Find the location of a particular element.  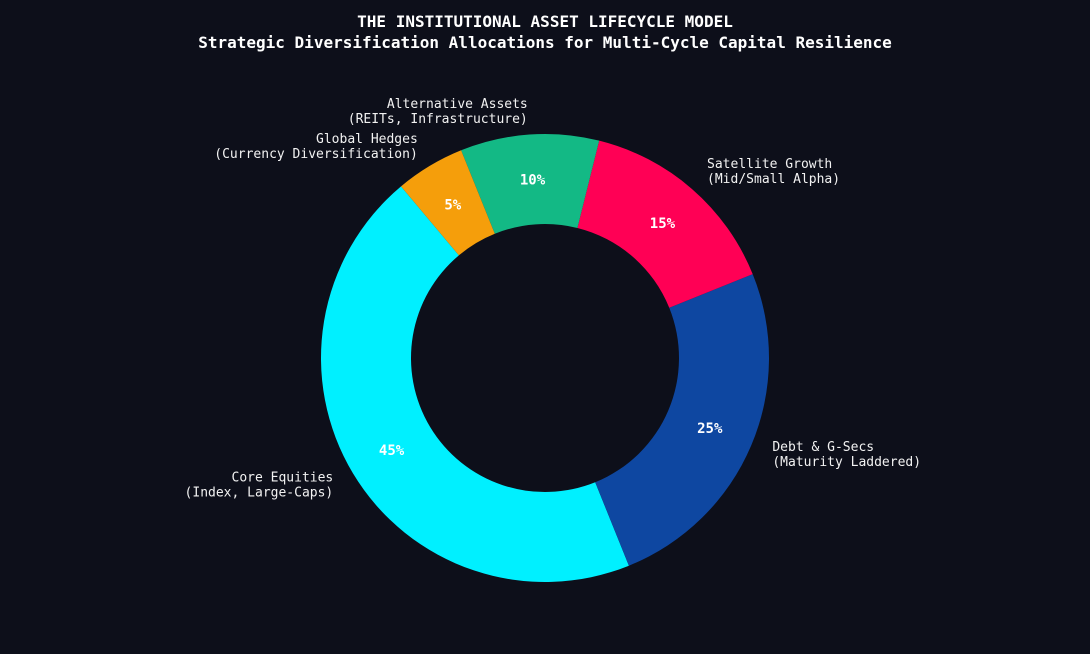

pct-label: 25% is located at coordinates (710, 429).